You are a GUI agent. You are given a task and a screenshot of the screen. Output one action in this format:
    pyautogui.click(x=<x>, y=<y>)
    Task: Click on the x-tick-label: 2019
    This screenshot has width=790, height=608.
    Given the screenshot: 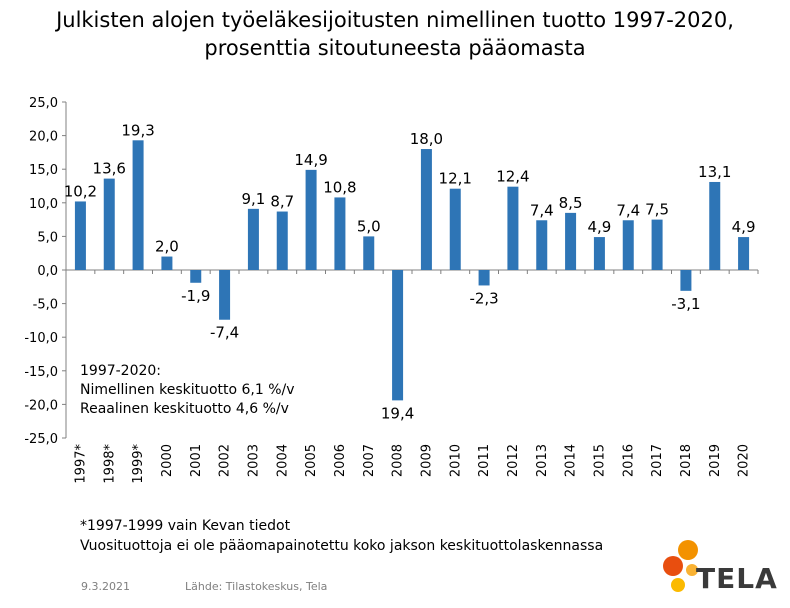 What is the action you would take?
    pyautogui.click(x=715, y=460)
    